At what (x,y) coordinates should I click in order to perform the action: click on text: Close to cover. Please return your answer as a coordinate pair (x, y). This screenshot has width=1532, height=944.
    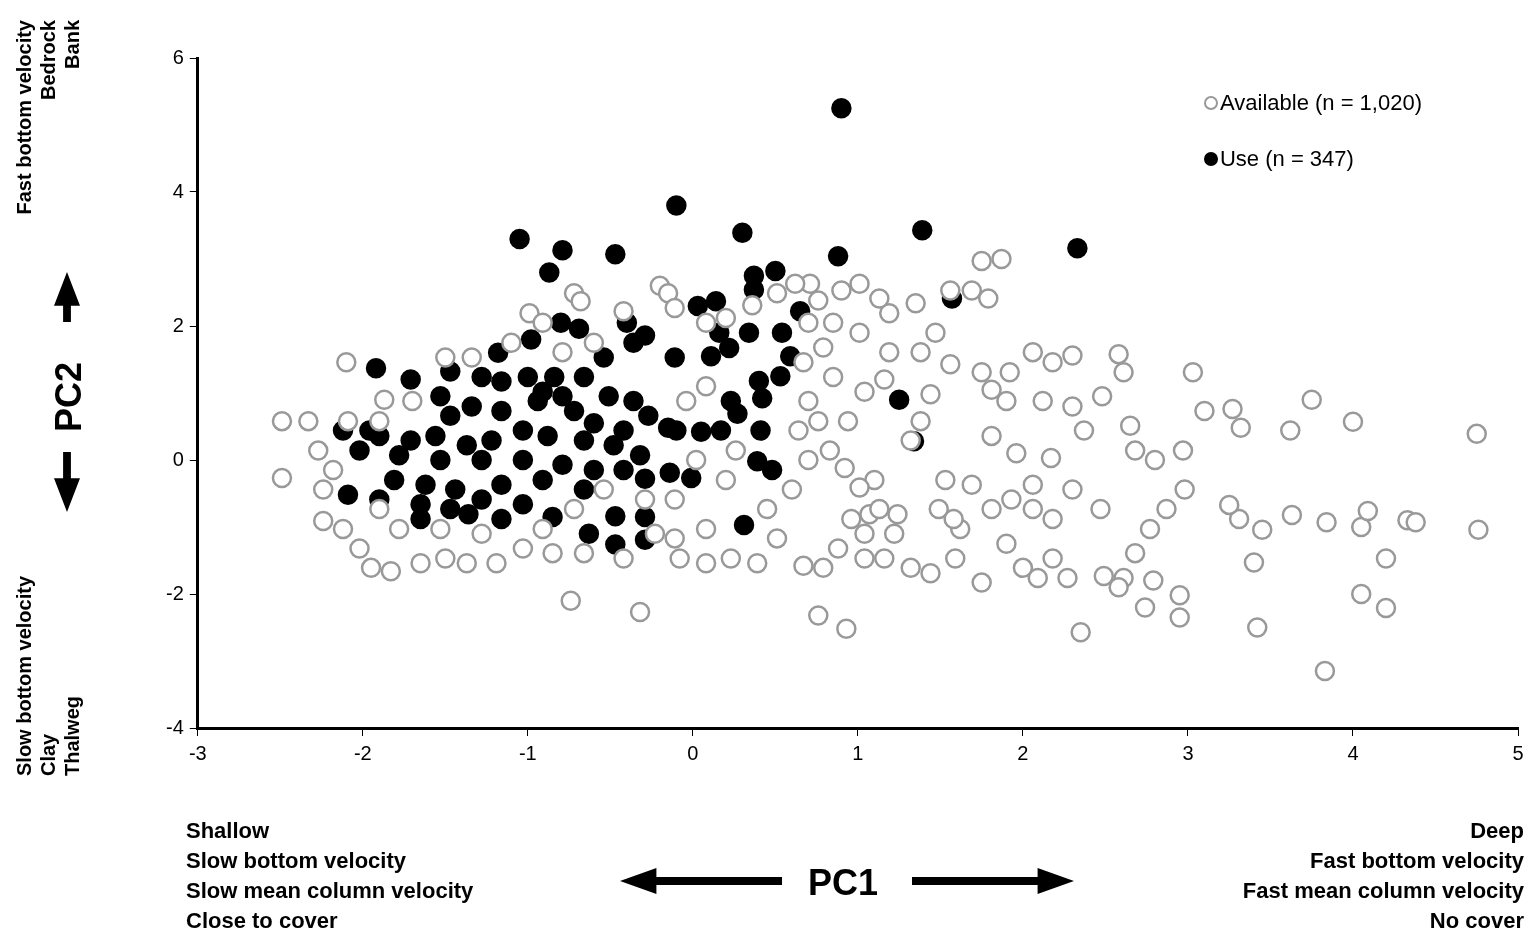
    Looking at the image, I should click on (262, 921).